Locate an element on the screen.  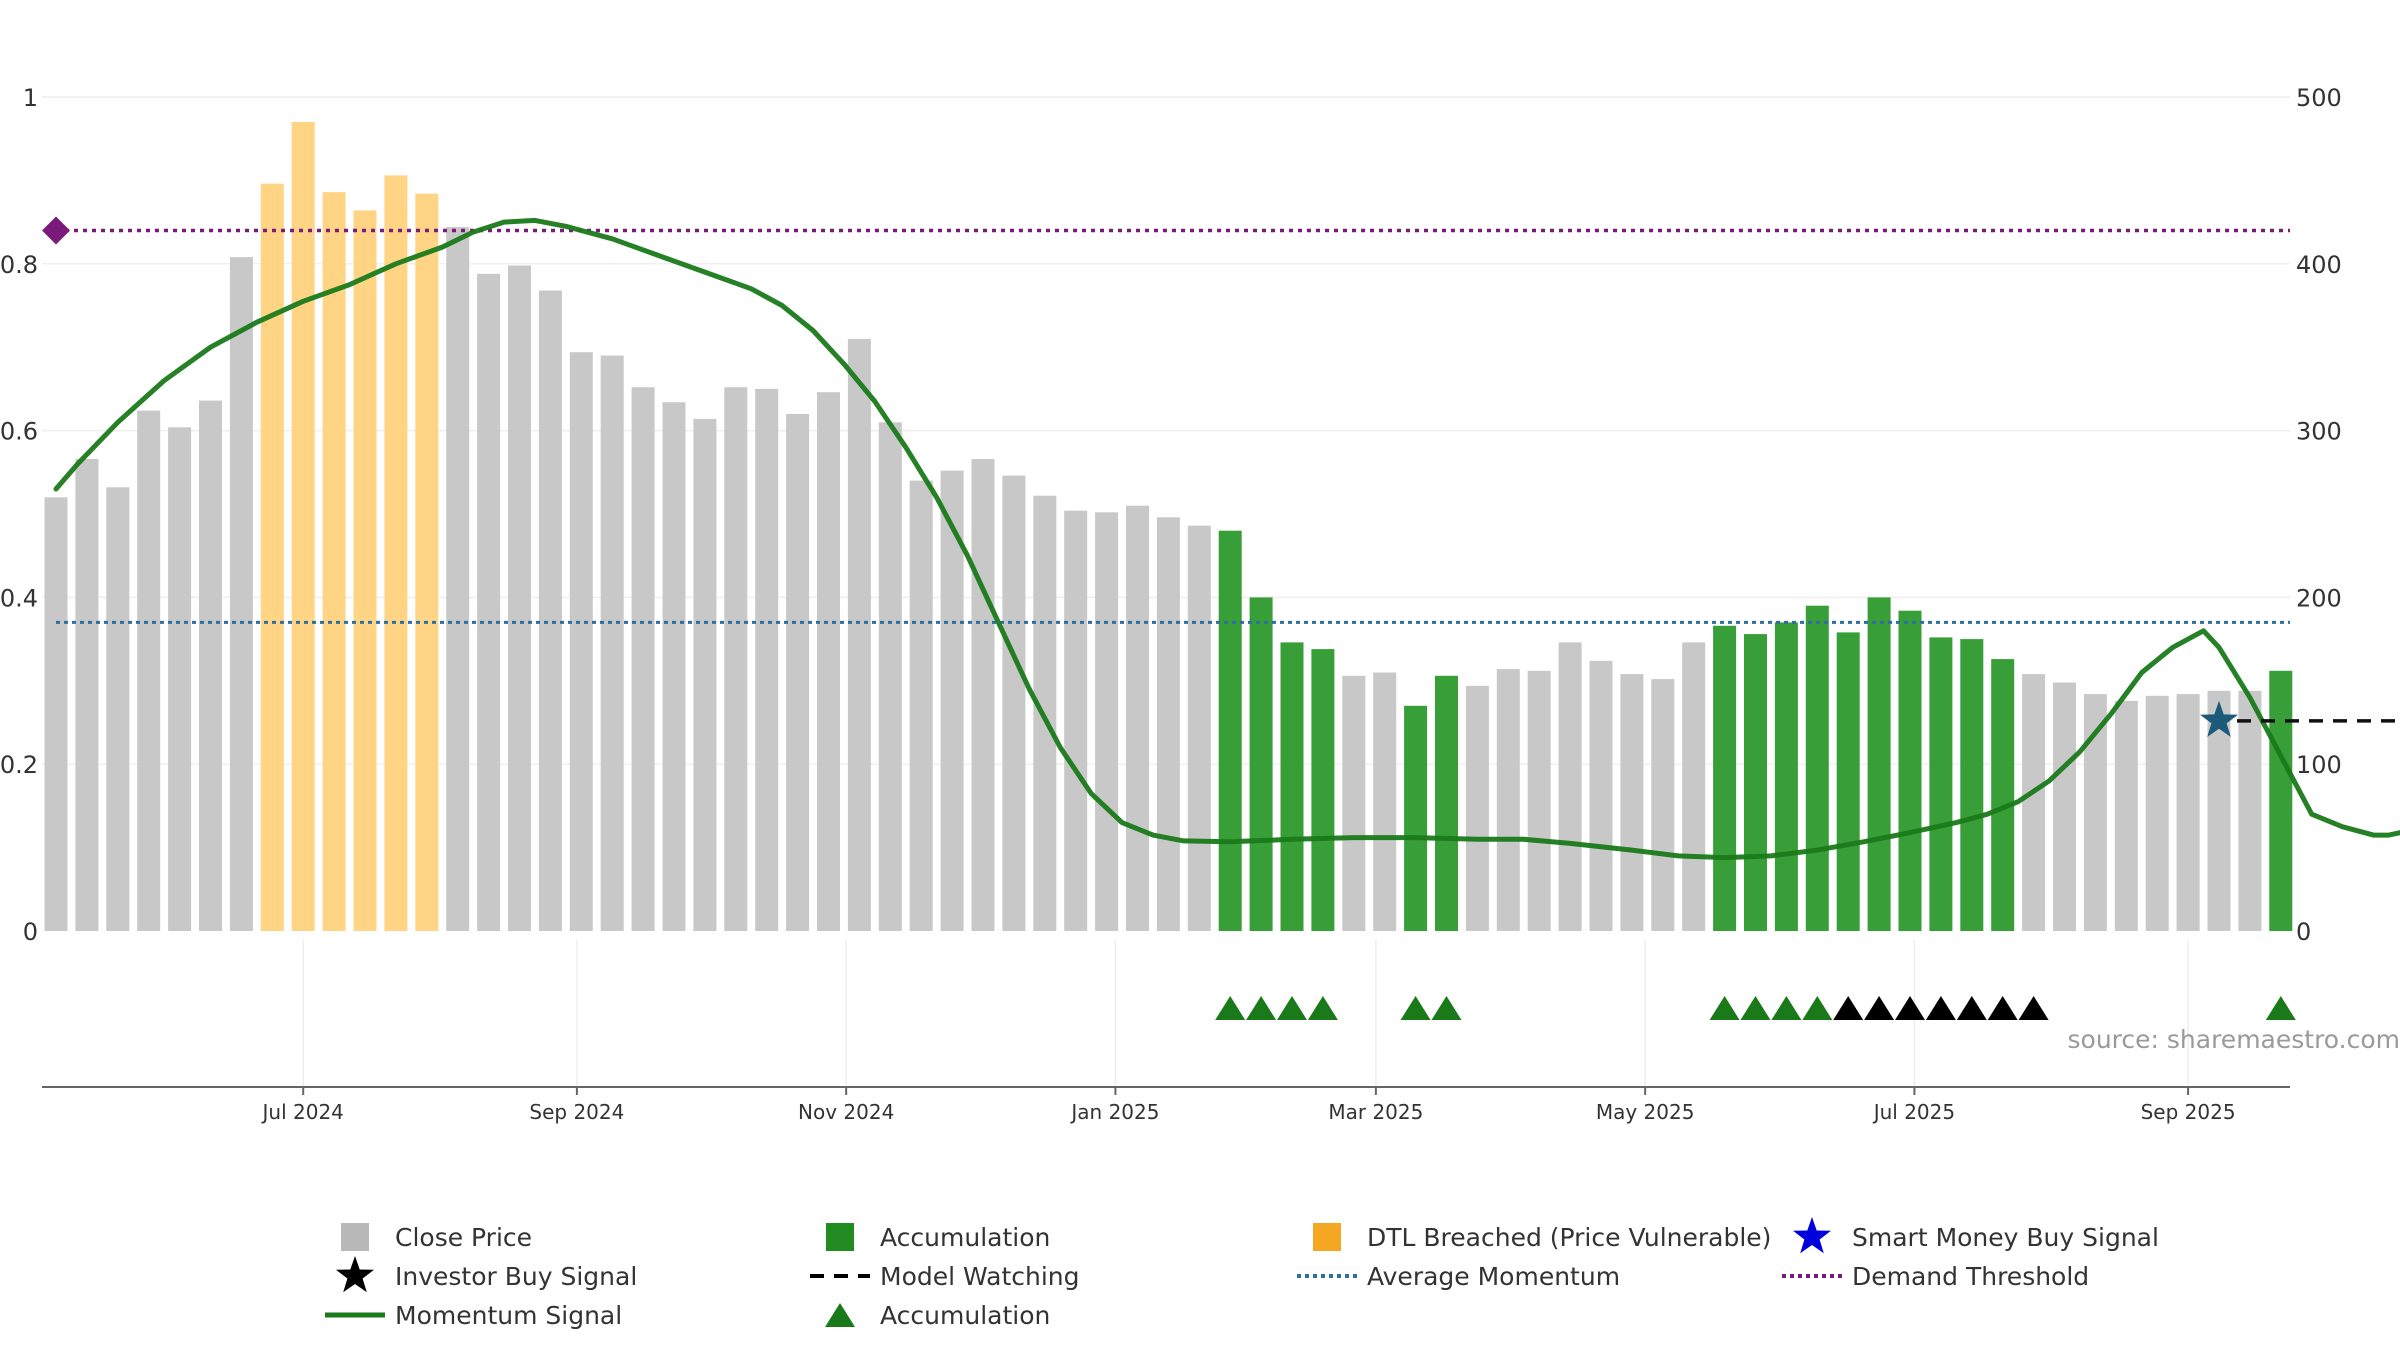
right-axis-tick: 500 is located at coordinates (2319, 98).